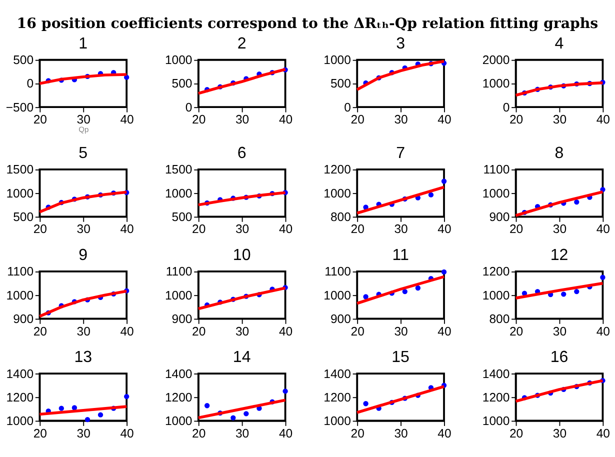 The width and height of the screenshot is (615, 457). Describe the element at coordinates (241, 255) in the screenshot. I see `chart-title: 10` at that location.